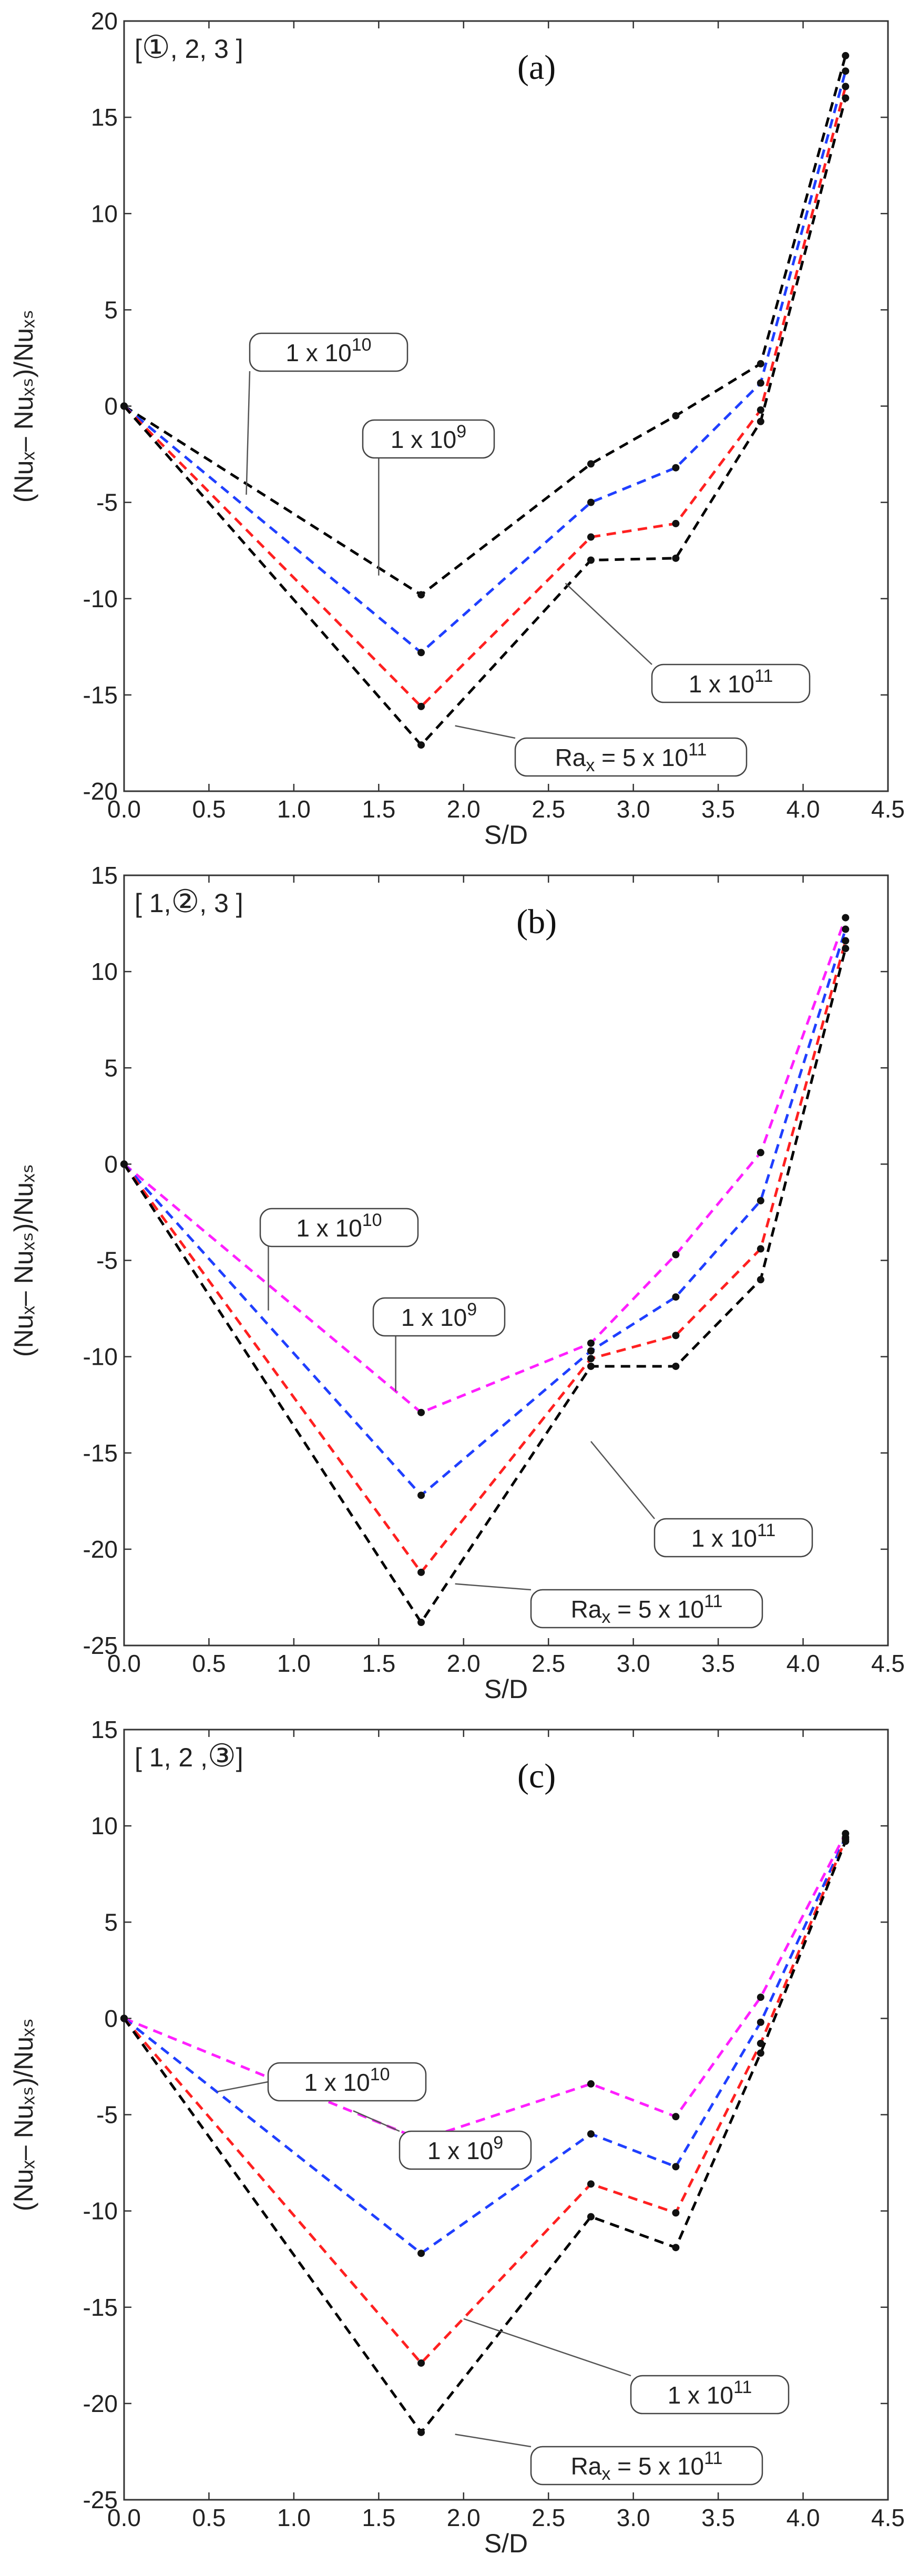 The height and width of the screenshot is (2576, 909). I want to click on callout-label-0: 1 x 10¹⁰, so click(347, 2080).